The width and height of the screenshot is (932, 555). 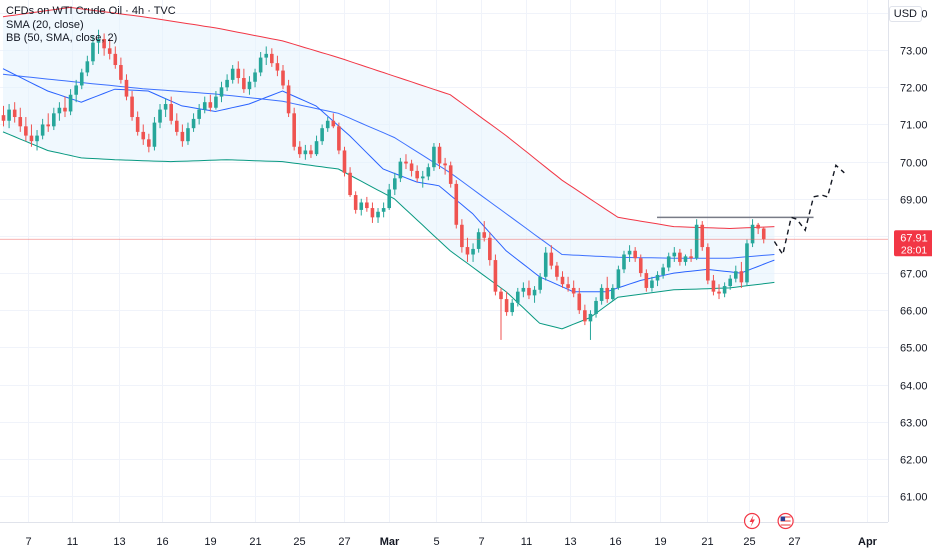 What do you see at coordinates (914, 275) in the screenshot?
I see `price-tick-label: 67.00` at bounding box center [914, 275].